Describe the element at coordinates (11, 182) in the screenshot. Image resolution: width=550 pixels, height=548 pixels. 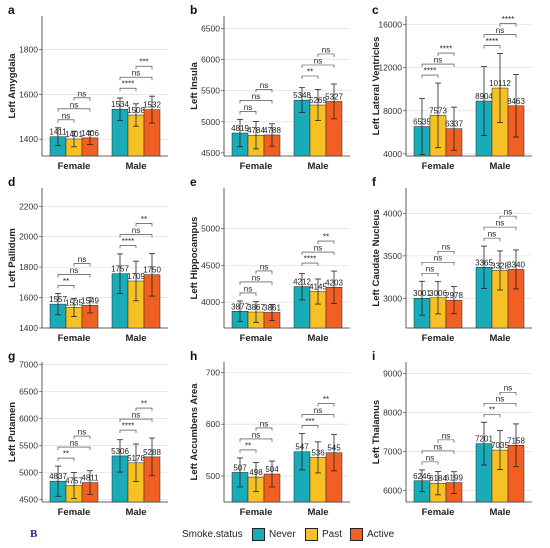
I see `panel-letter: d` at that location.